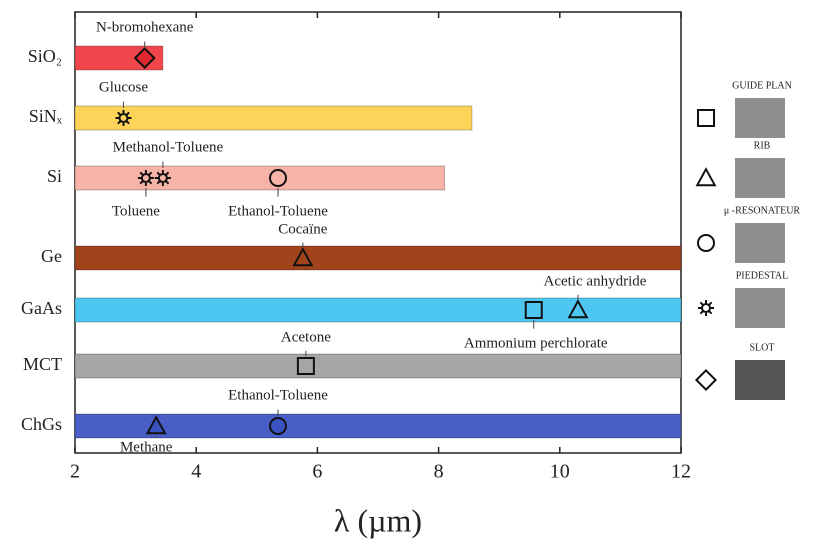 This screenshot has width=813, height=549. I want to click on row-label: Si, so click(54, 176).